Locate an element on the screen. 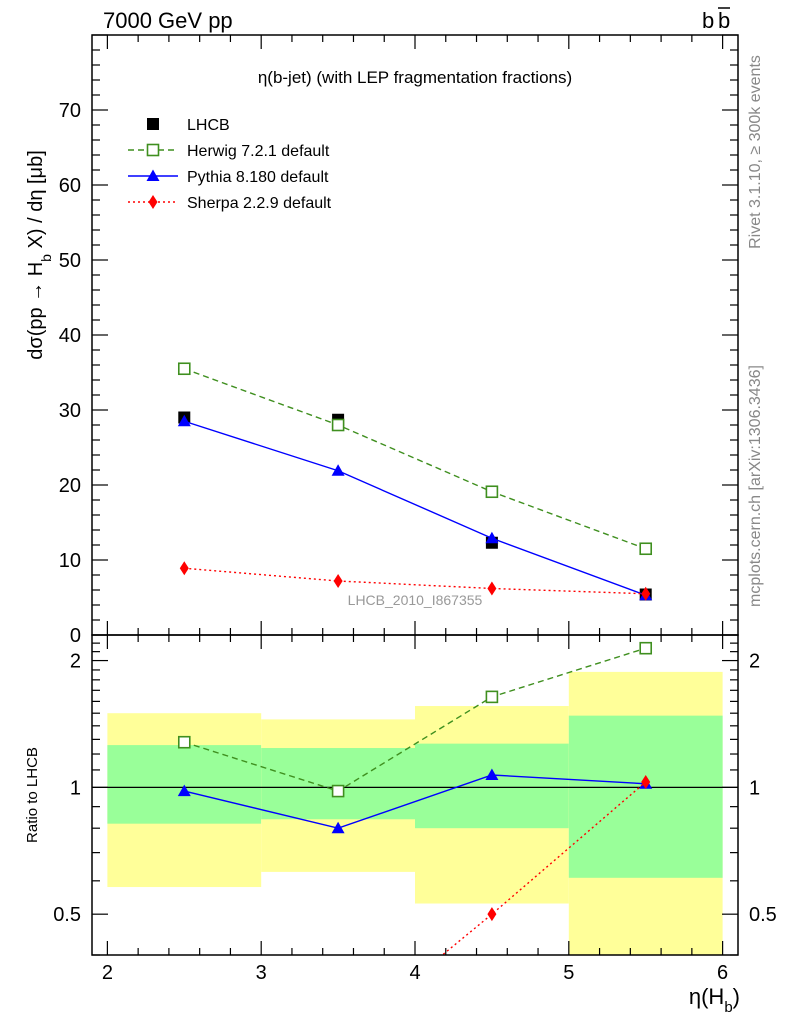 The height and width of the screenshot is (1024, 786). x-tick-label: 3 is located at coordinates (261, 973).